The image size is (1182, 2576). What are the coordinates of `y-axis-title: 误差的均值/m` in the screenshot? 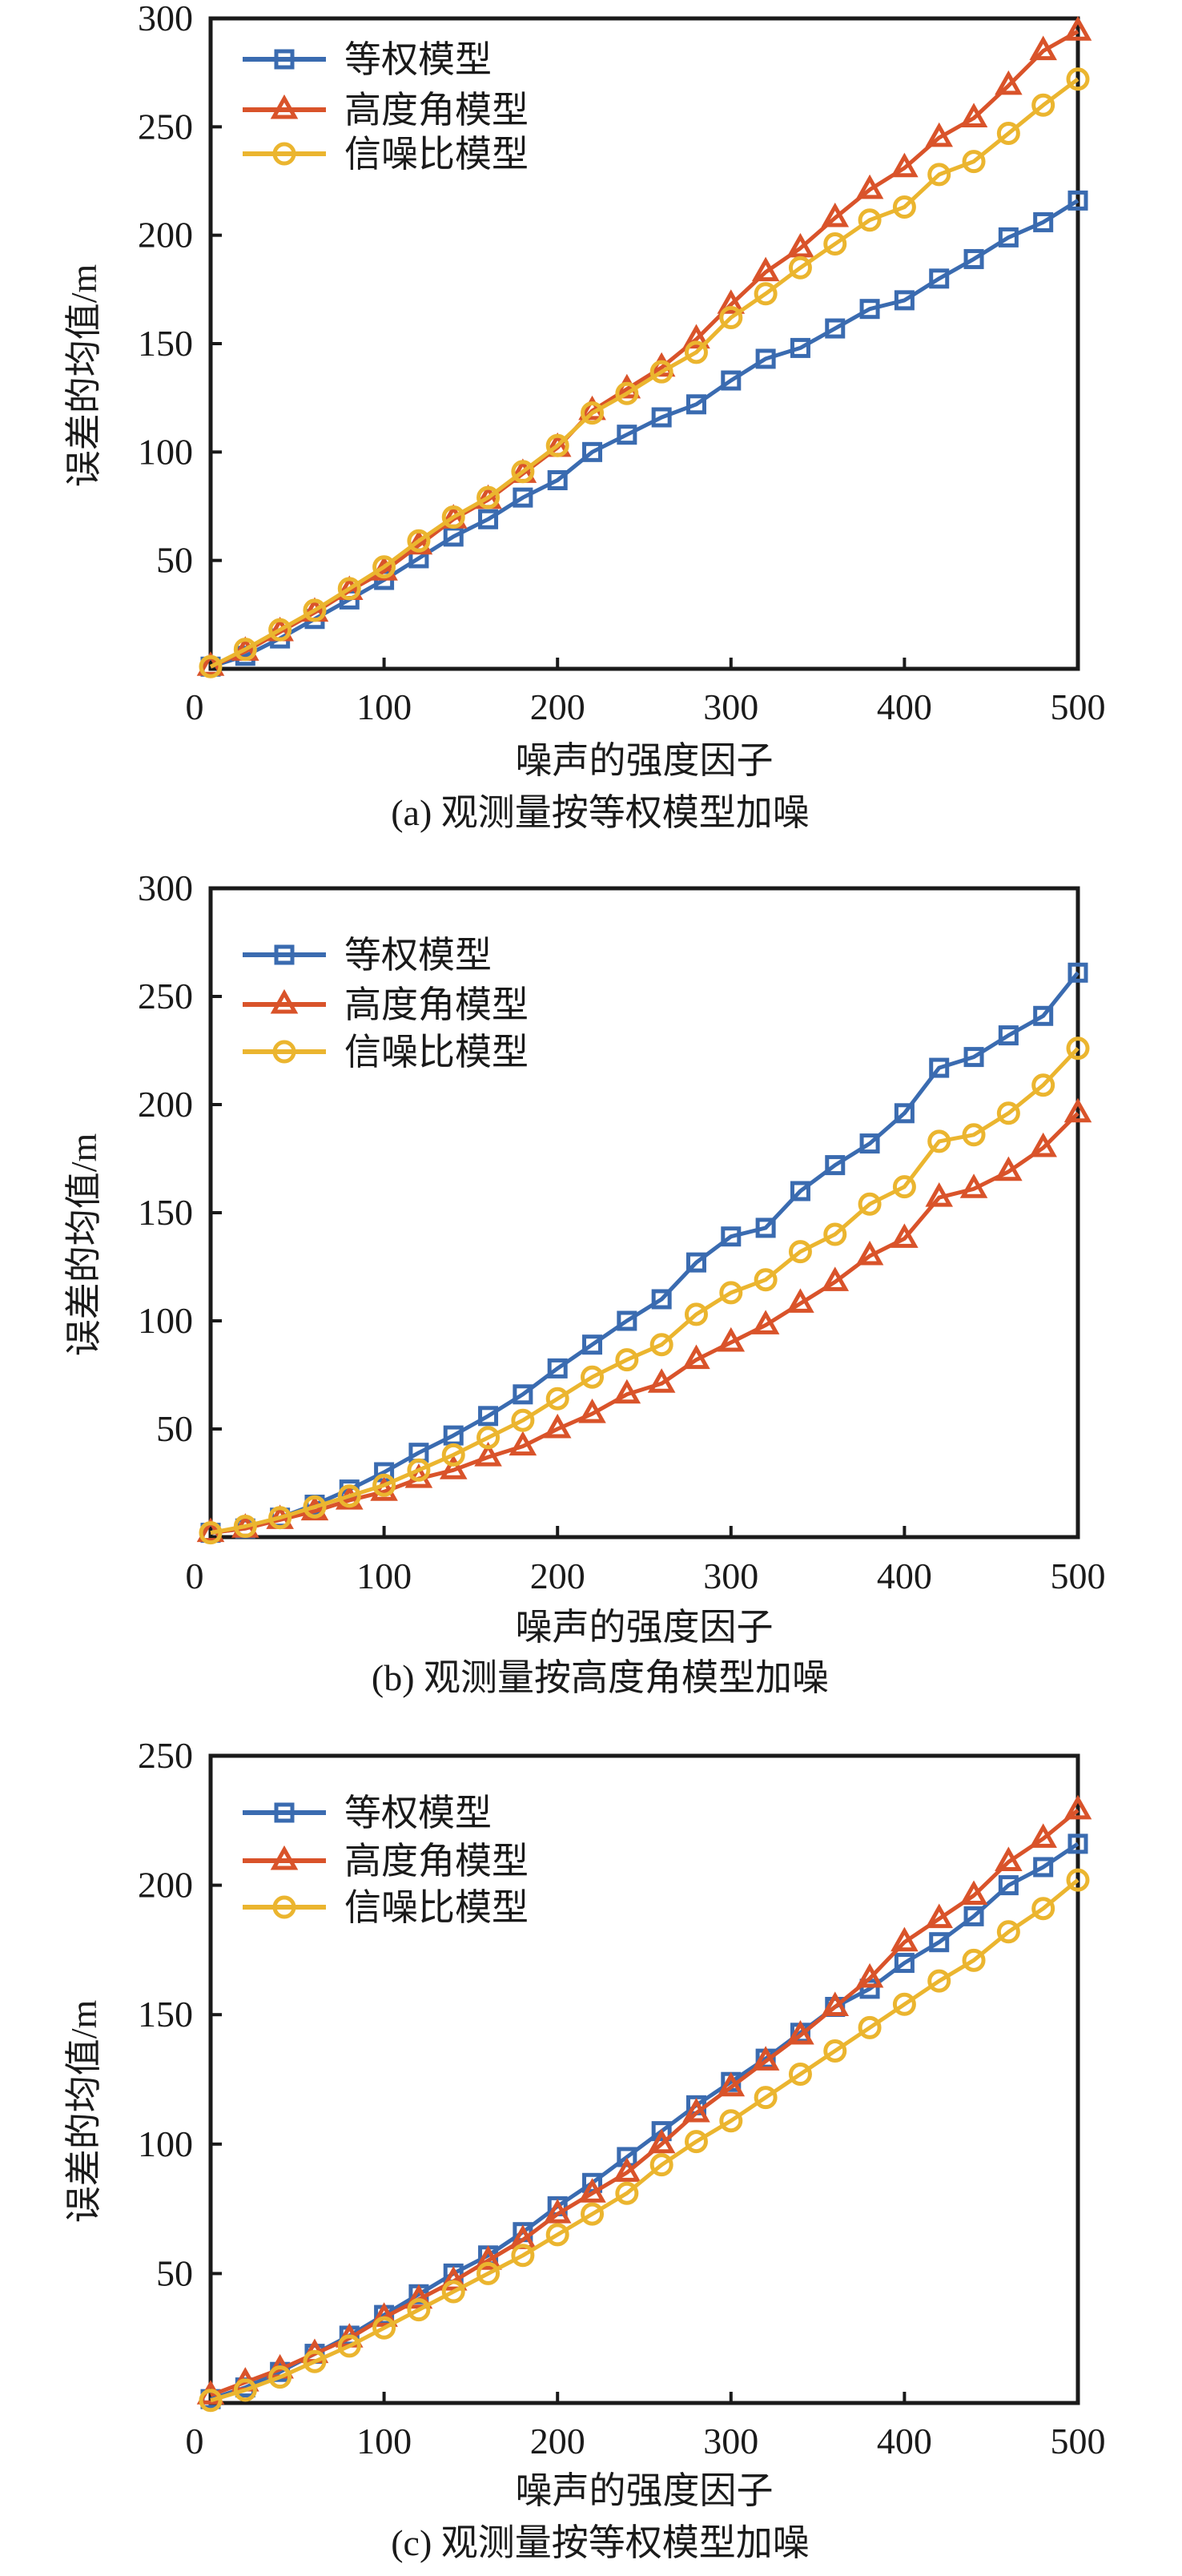 It's located at (83, 2112).